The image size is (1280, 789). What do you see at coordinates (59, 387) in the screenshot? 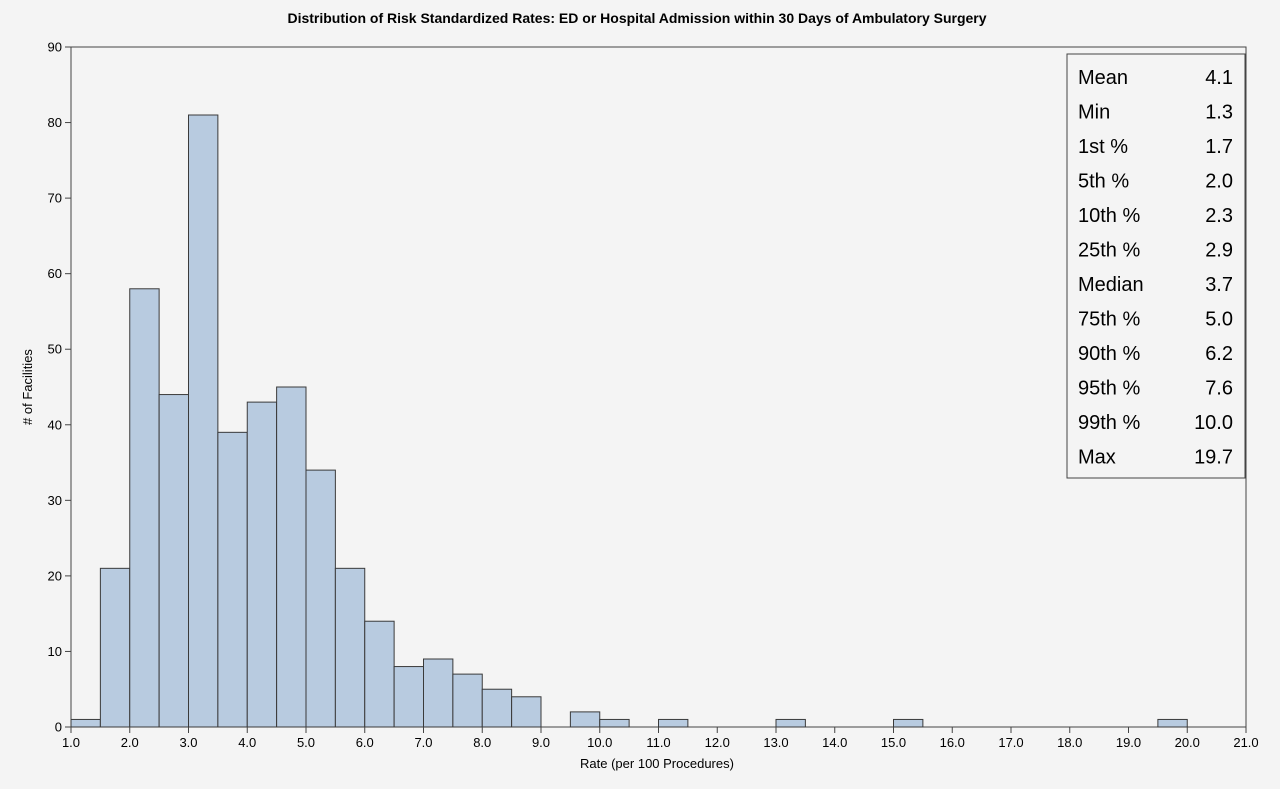
I see `y-axis: 0 10 20 30 40 50 60 70 80 90` at bounding box center [59, 387].